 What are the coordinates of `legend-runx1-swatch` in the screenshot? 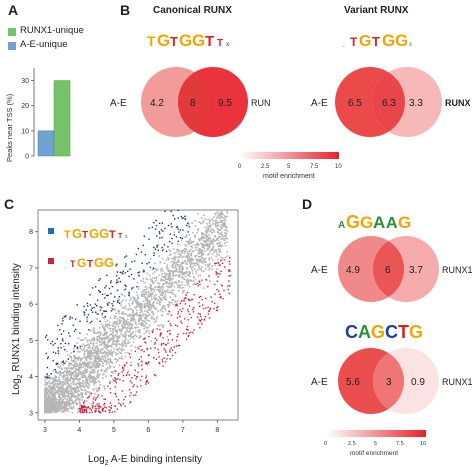 It's located at (12, 32).